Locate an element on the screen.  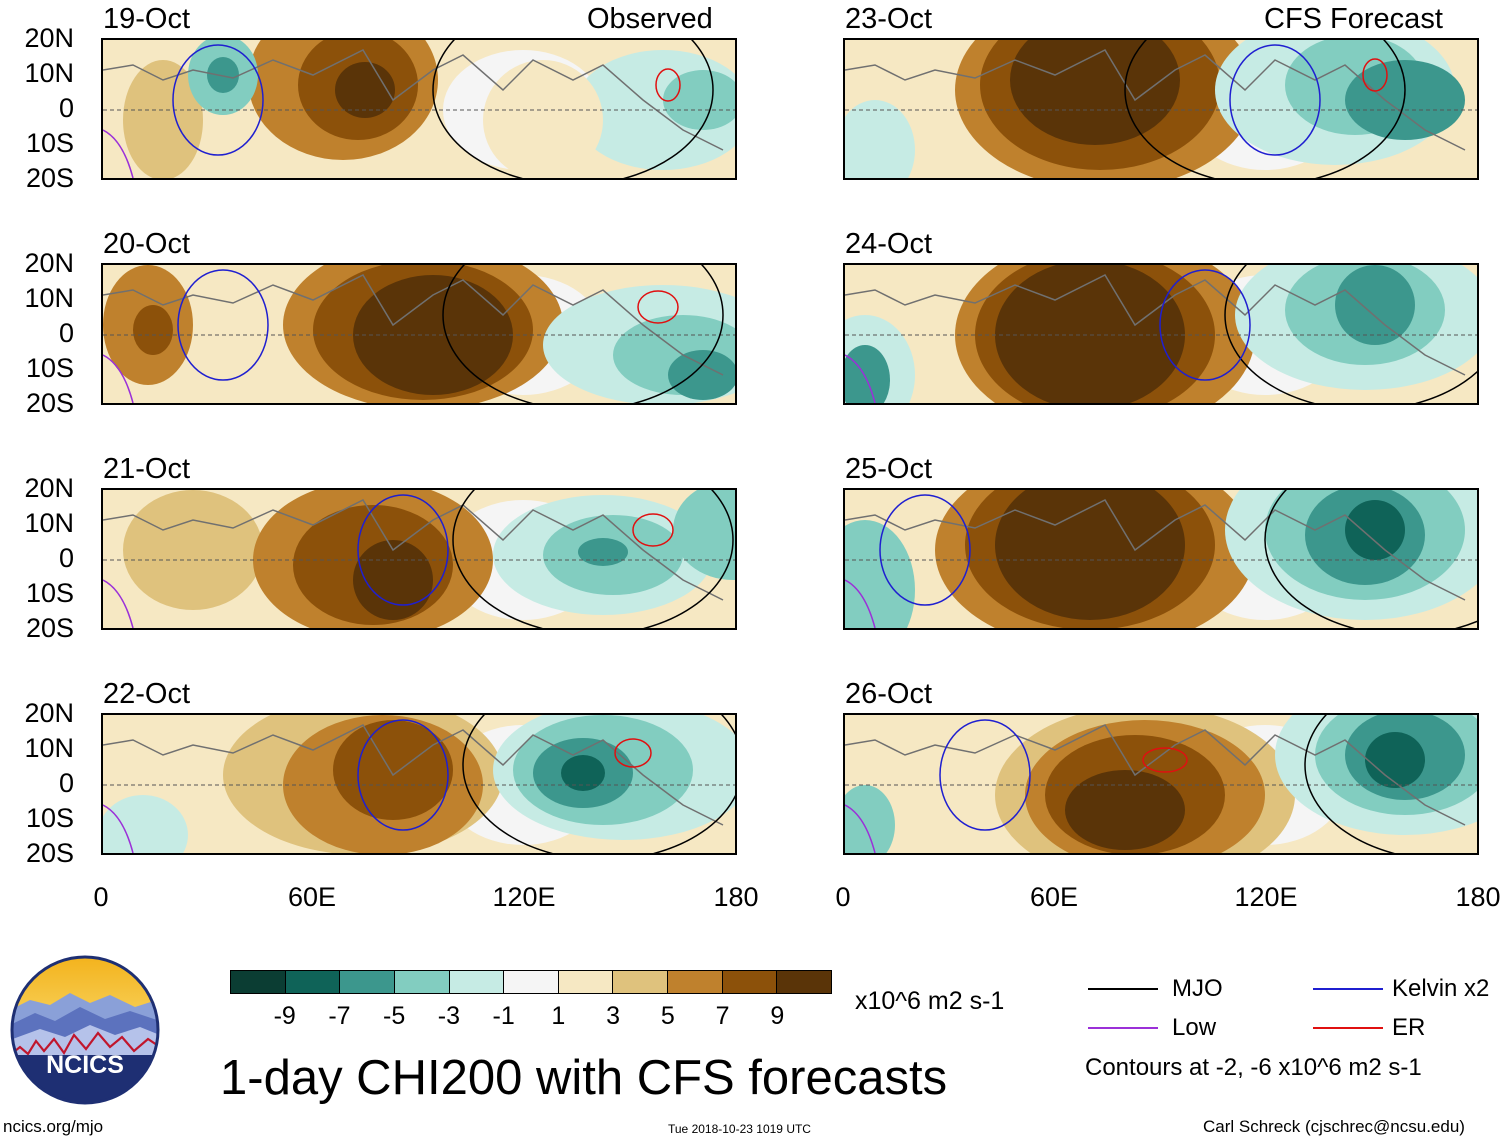
legend-er-line is located at coordinates (1348, 1028).